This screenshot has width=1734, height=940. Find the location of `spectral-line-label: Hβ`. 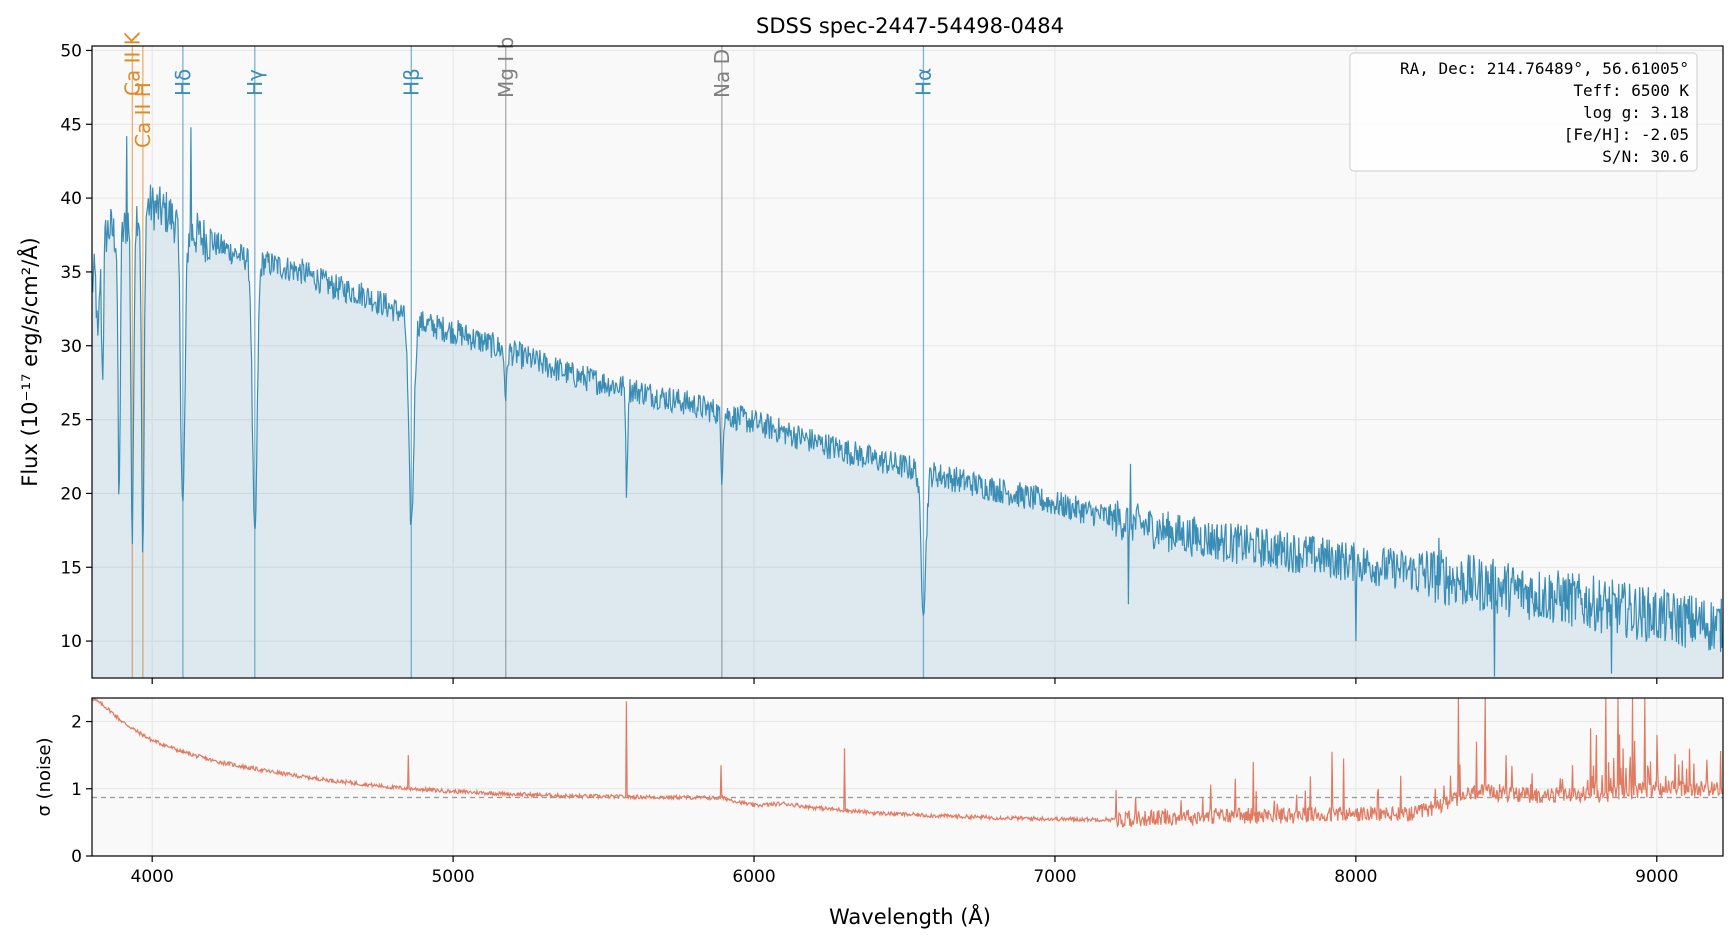

spectral-line-label: Hβ is located at coordinates (411, 82).